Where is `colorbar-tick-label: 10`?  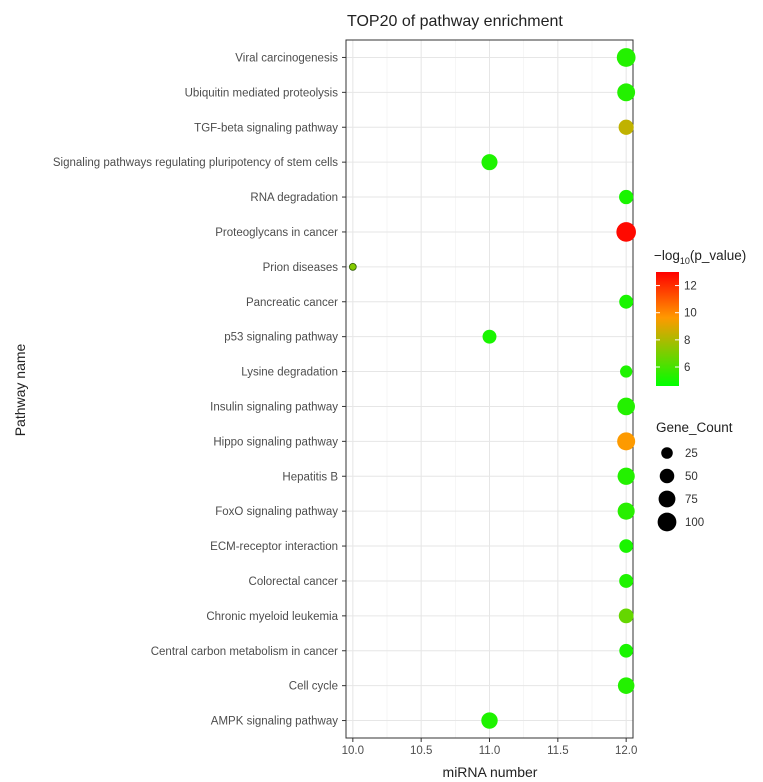 colorbar-tick-label: 10 is located at coordinates (690, 314).